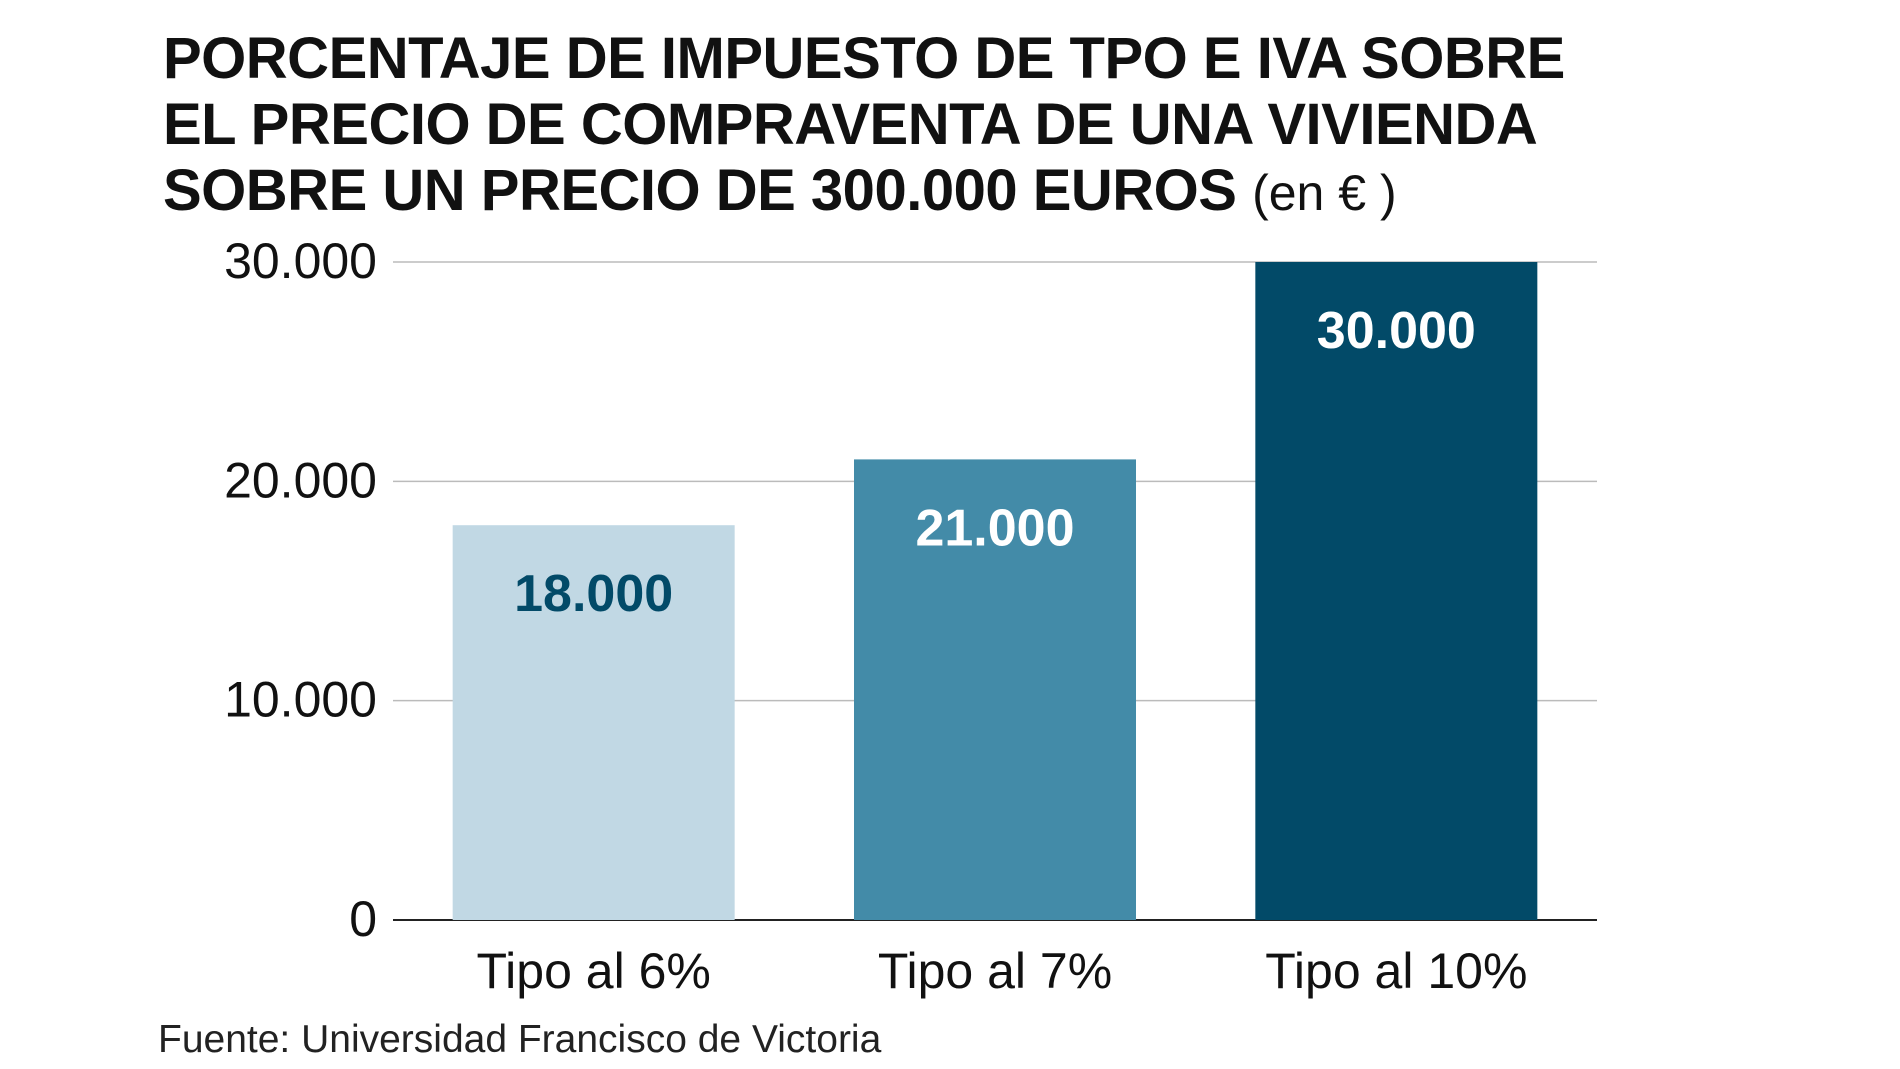 The height and width of the screenshot is (1069, 1900). I want to click on bar-value-label: 18.000, so click(593, 594).